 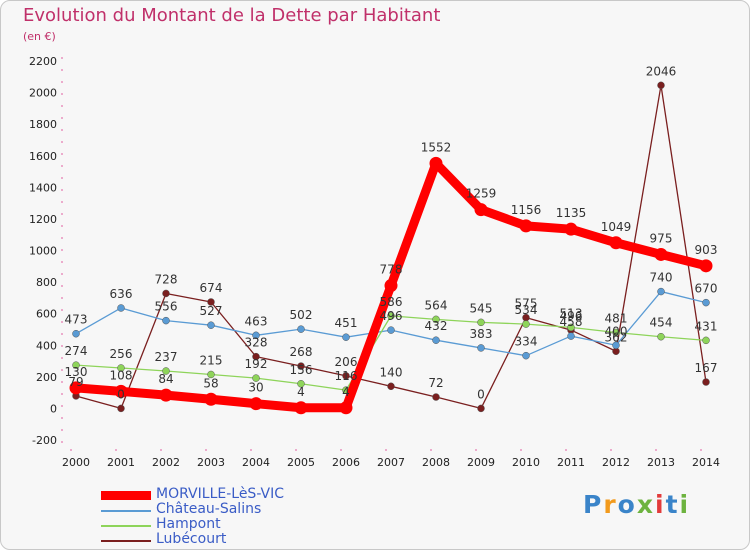 I want to click on data-label: 903, so click(x=706, y=250).